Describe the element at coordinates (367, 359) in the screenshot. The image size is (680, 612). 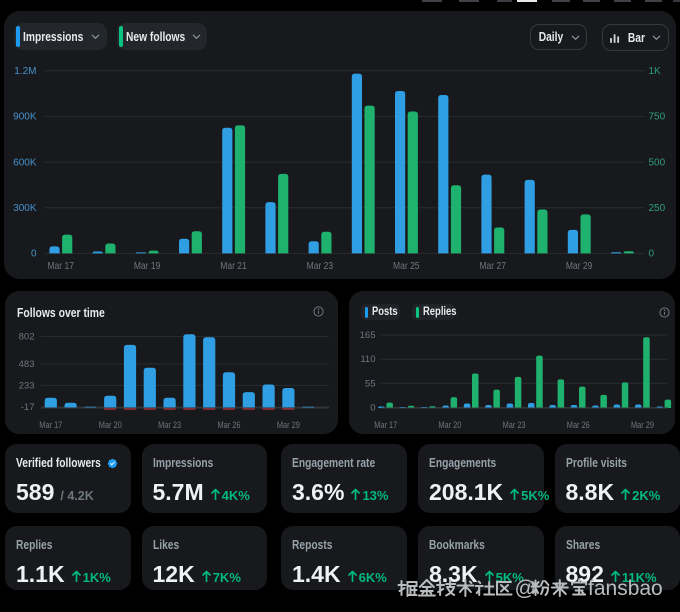
I see `svg-text: 110` at that location.